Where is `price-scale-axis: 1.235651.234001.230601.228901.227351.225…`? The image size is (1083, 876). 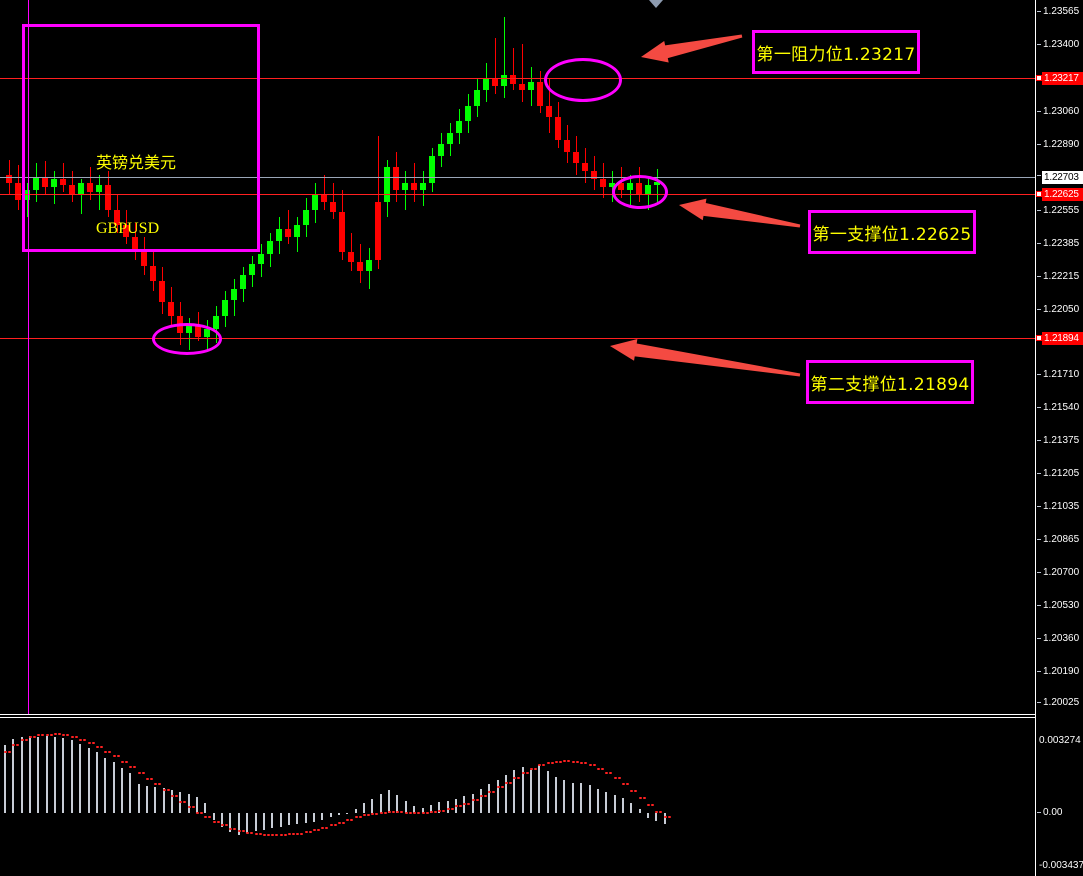
price-scale-axis: 1.235651.234001.230601.228901.227351.225… is located at coordinates (1059, 438).